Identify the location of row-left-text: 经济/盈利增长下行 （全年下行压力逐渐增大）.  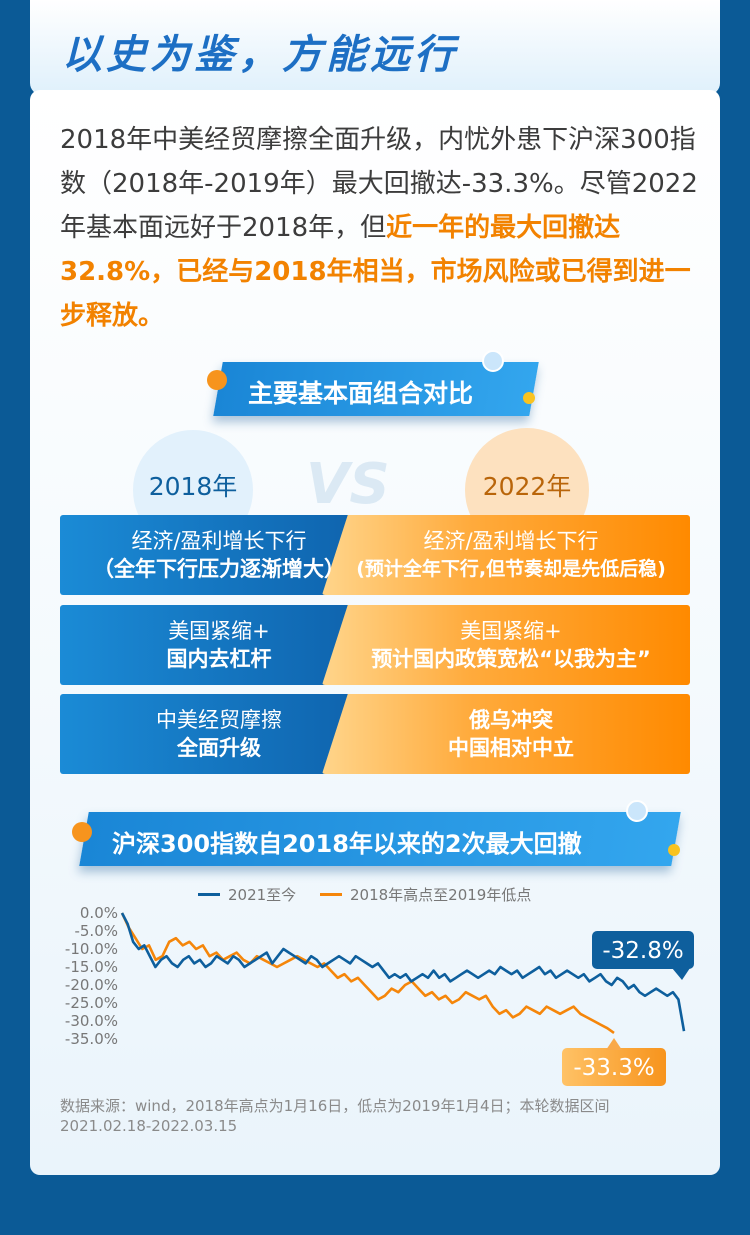
(219, 555).